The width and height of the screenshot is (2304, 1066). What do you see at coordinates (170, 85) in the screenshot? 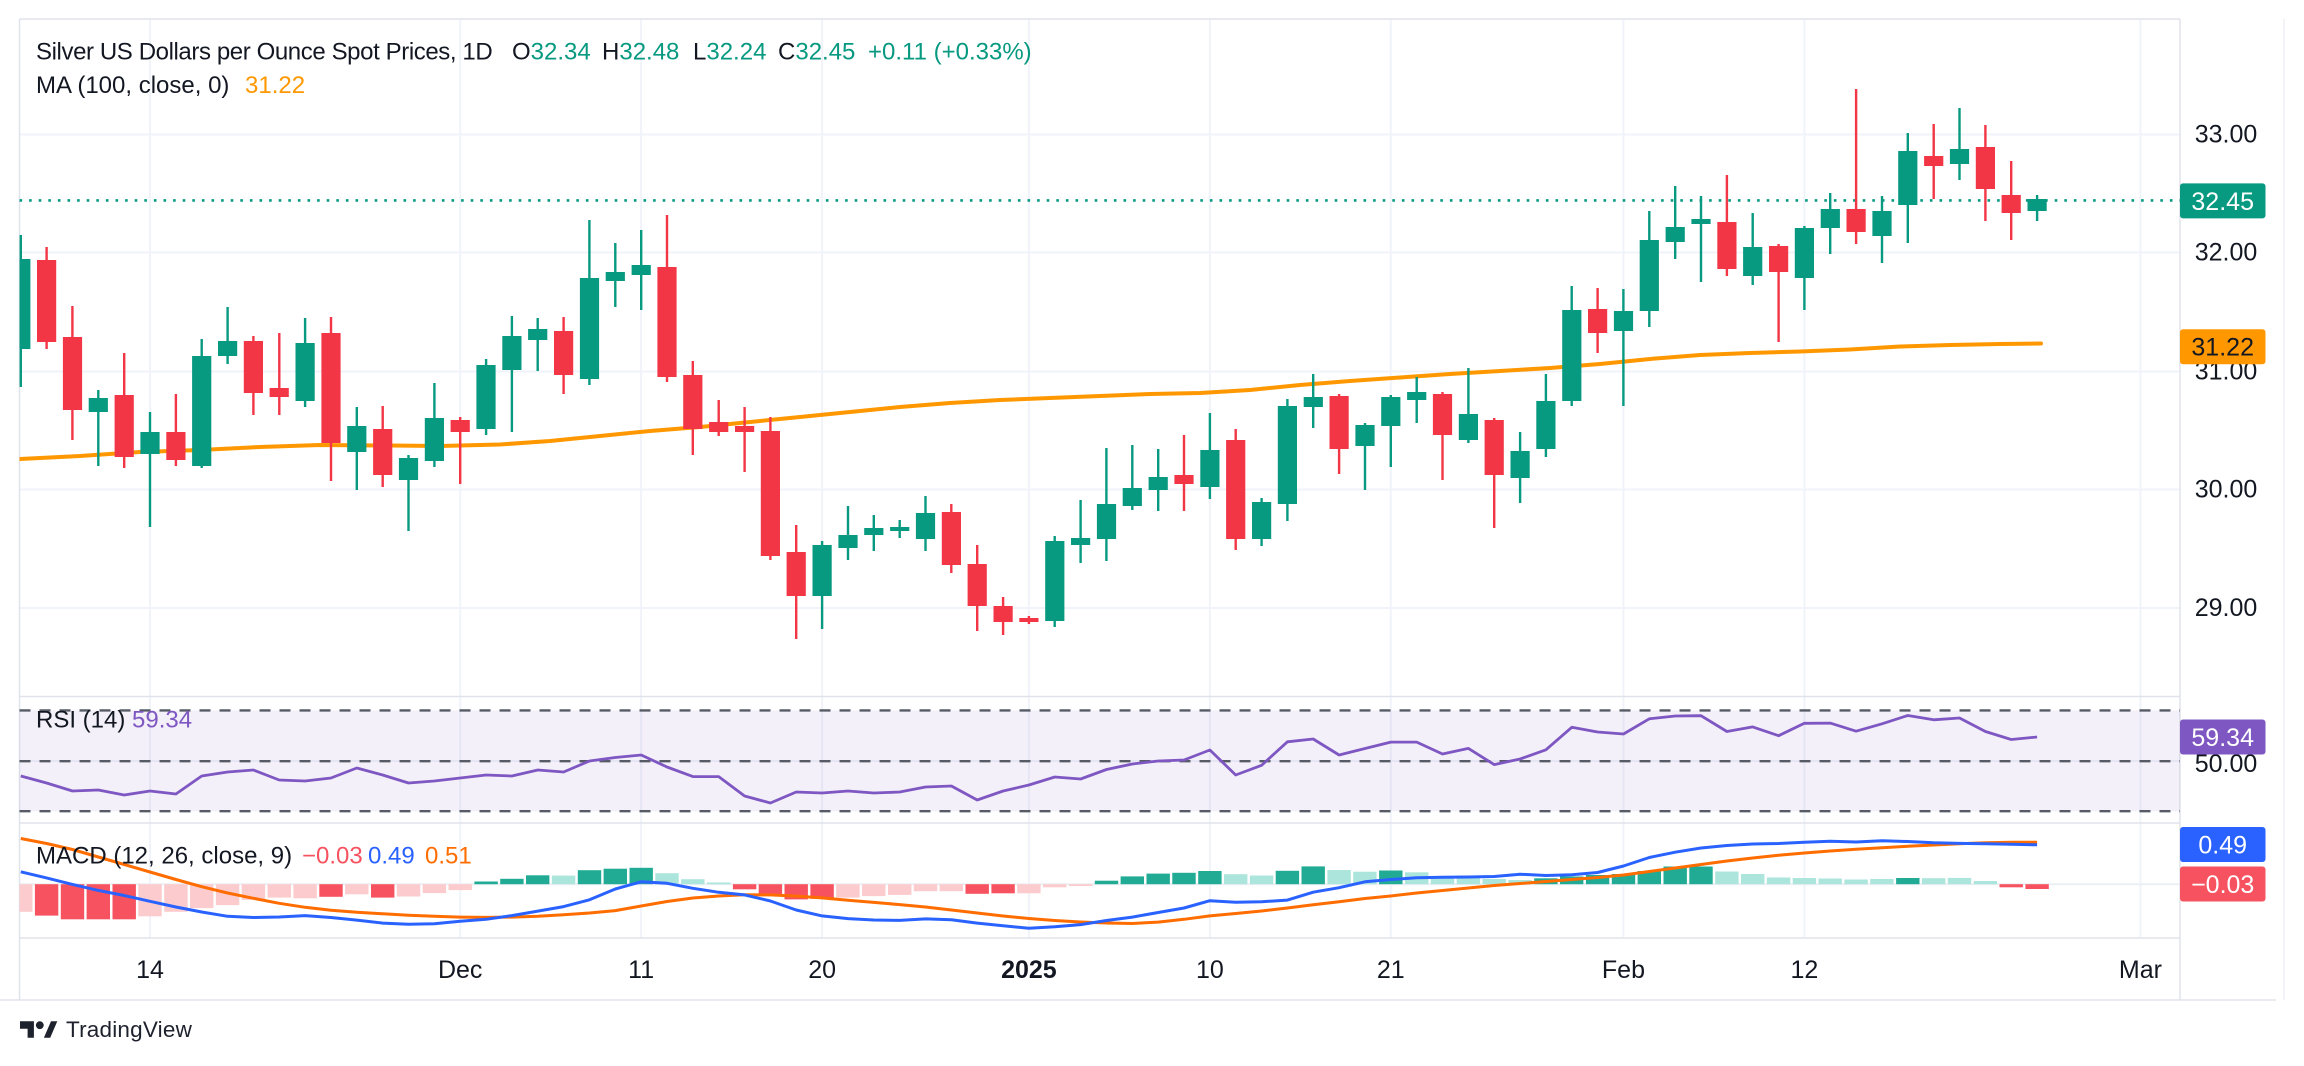
I see `svg-text:MA (100, close, 0)31.22: MA (100, close, 0) 31.22` at bounding box center [170, 85].